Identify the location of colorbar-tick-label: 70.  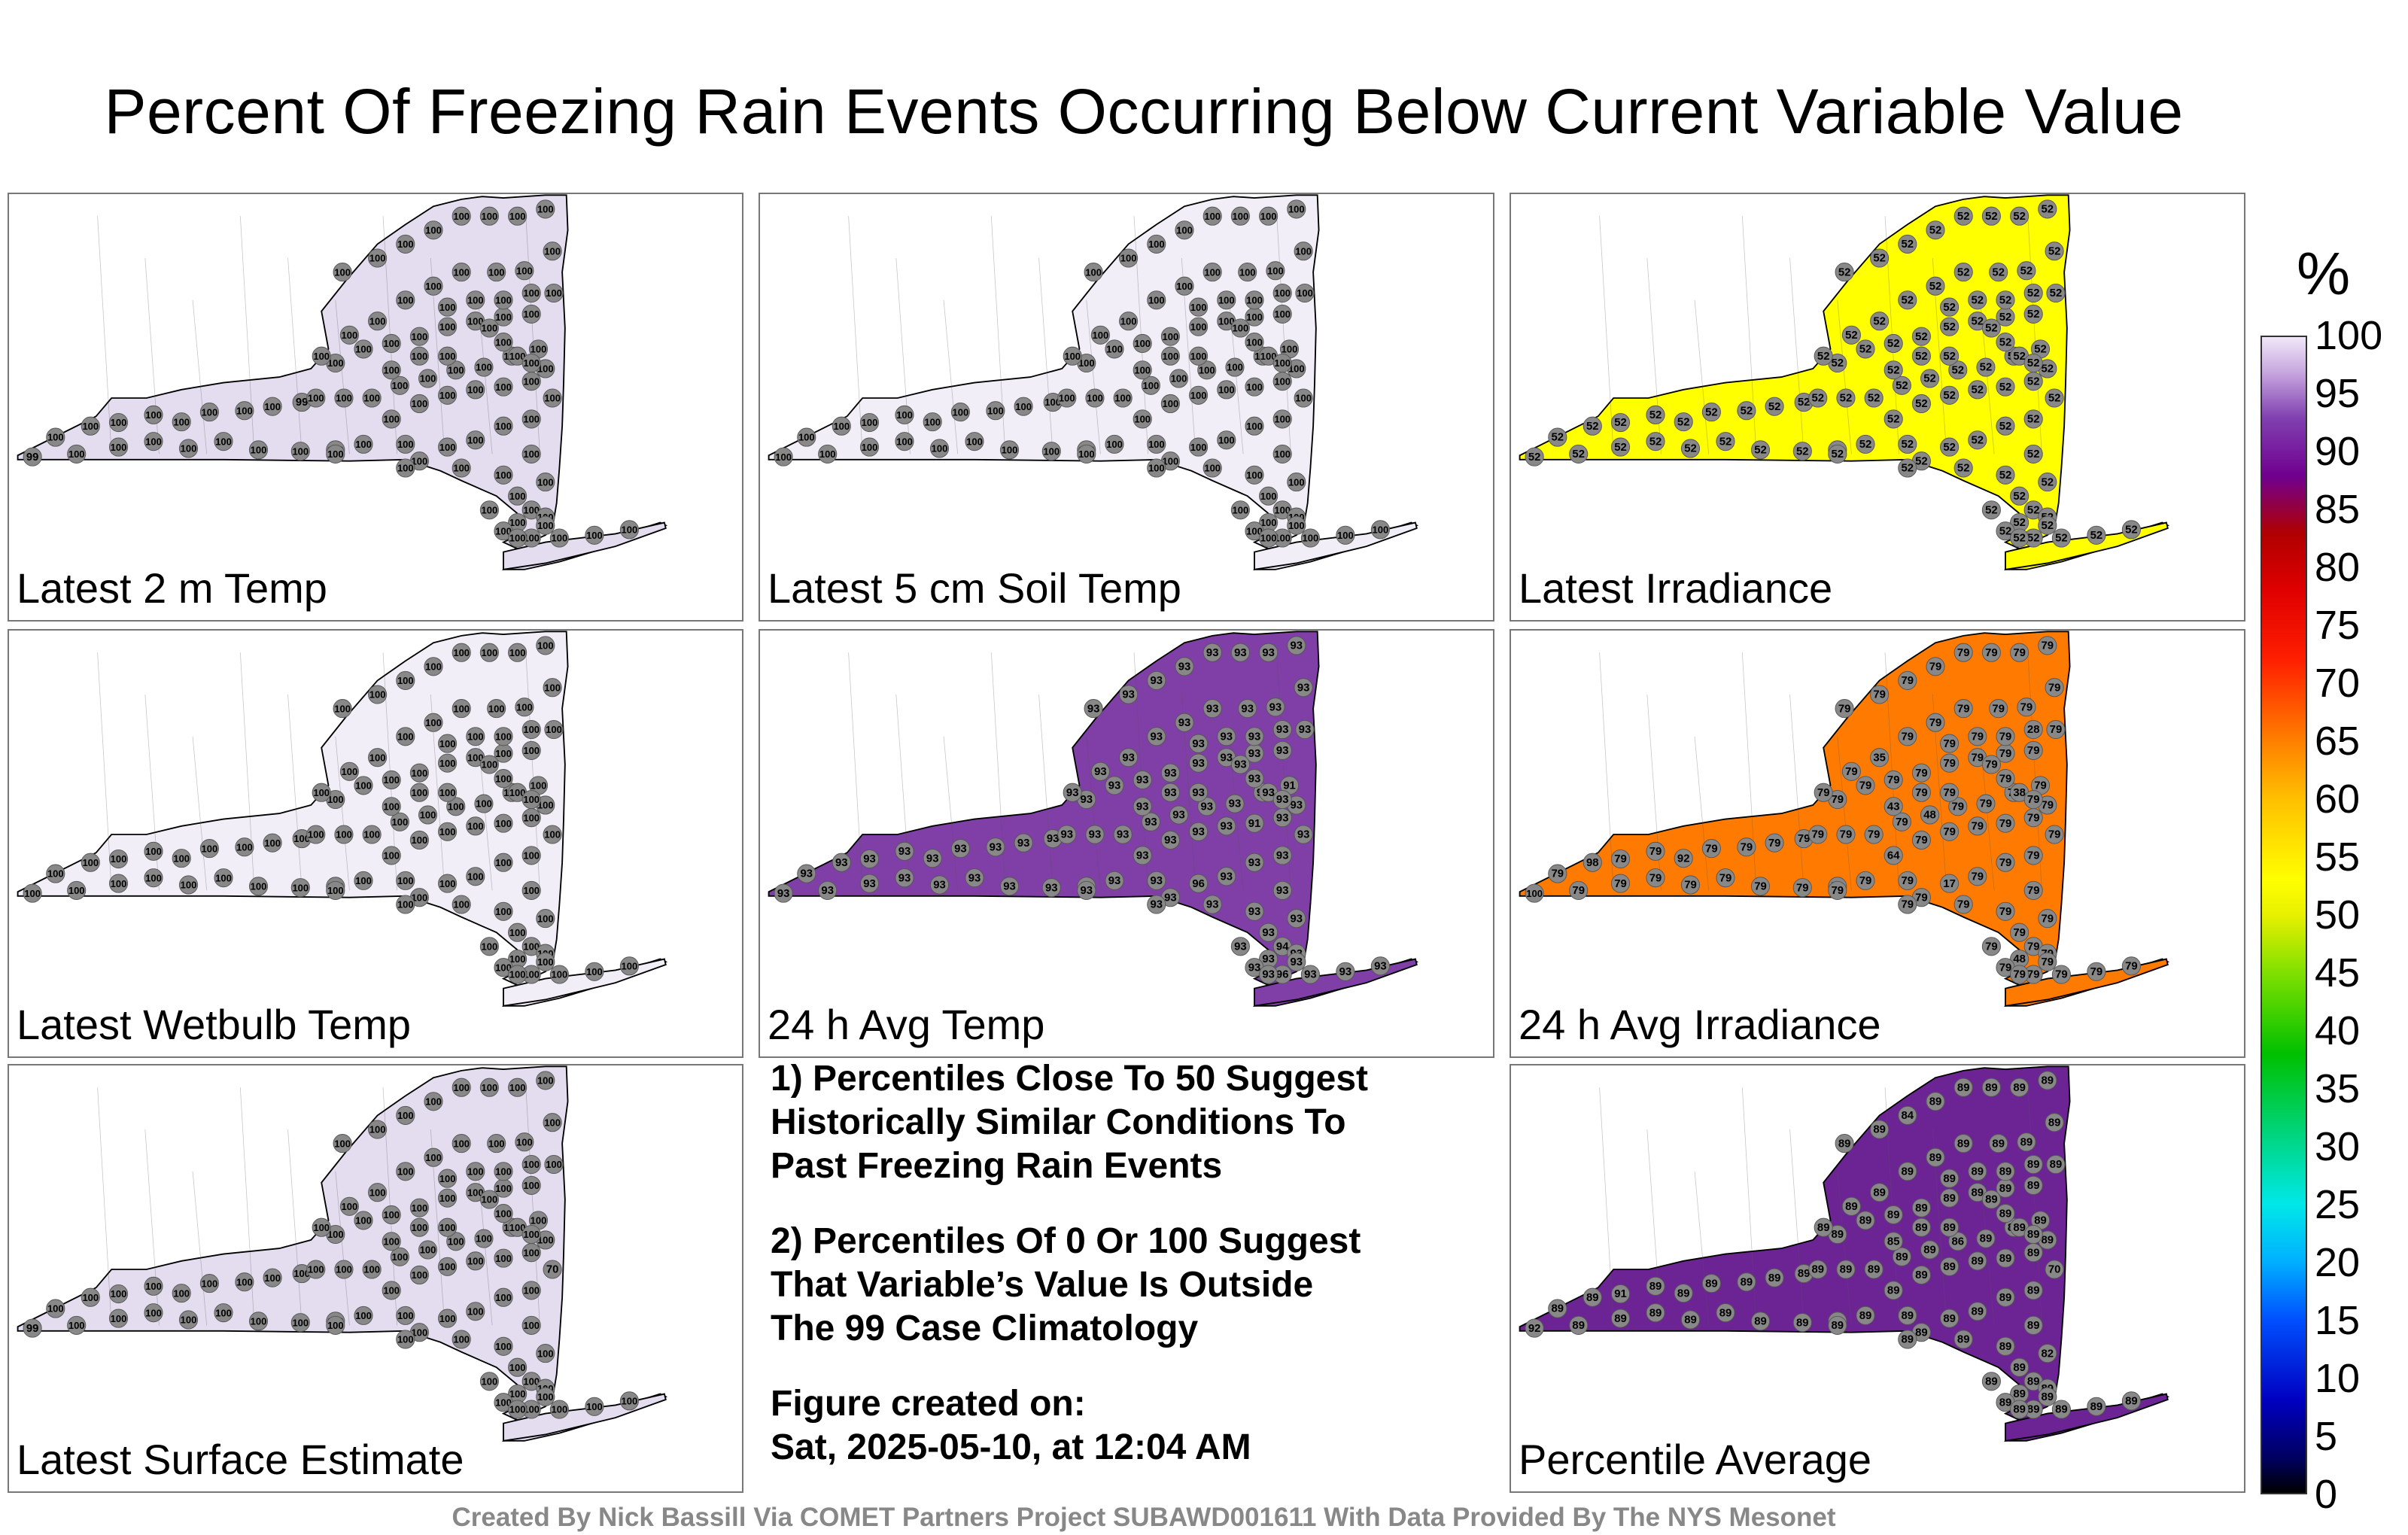
(2338, 683).